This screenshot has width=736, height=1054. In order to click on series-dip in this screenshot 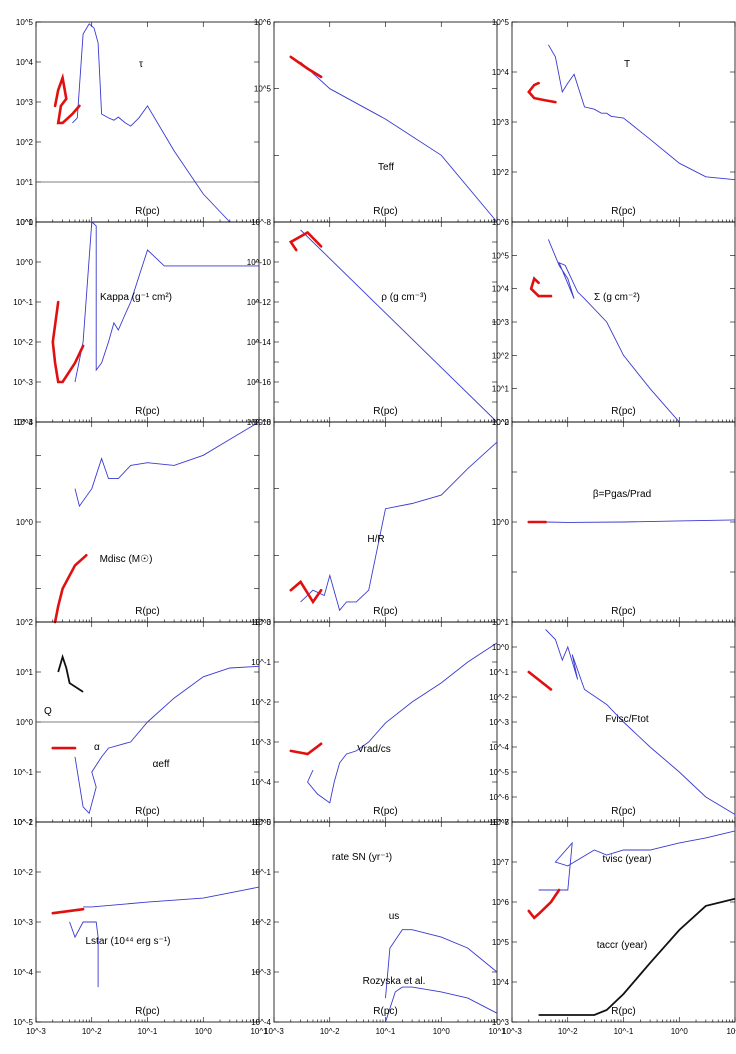, I will do `click(84, 954)`.